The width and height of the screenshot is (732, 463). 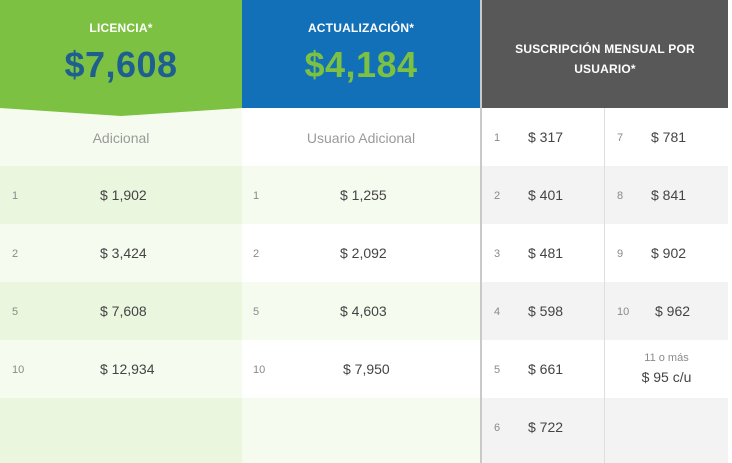 What do you see at coordinates (669, 137) in the screenshot?
I see `suscripcion-price: $ 781` at bounding box center [669, 137].